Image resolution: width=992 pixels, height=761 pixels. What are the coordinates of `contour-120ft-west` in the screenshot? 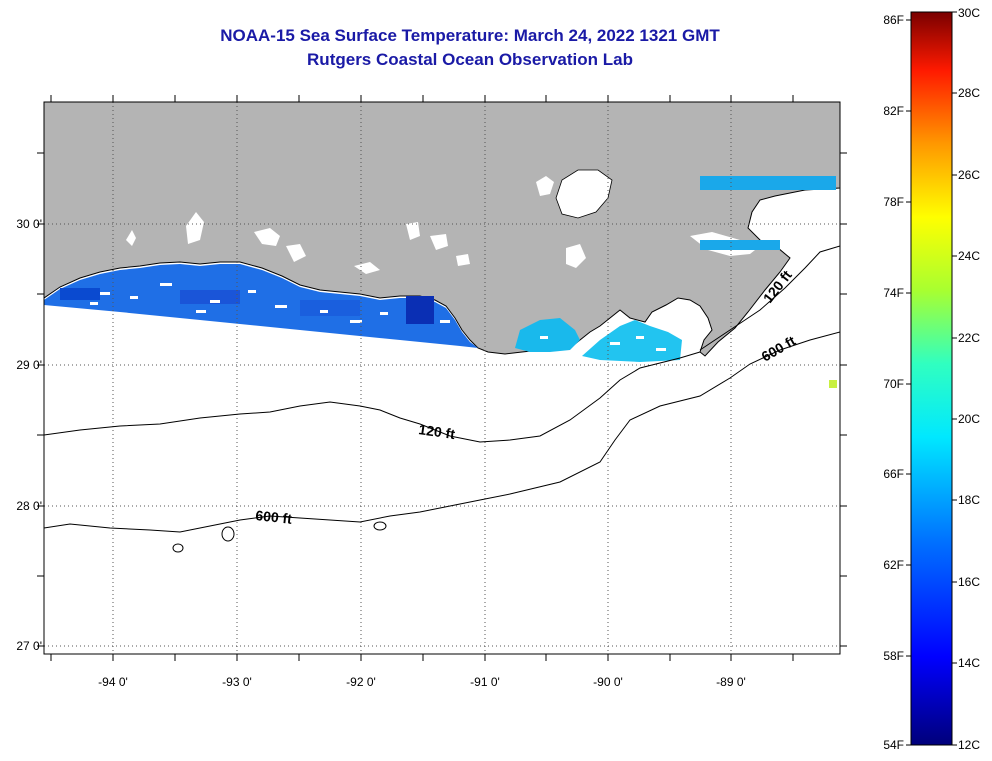 It's located at (372, 397).